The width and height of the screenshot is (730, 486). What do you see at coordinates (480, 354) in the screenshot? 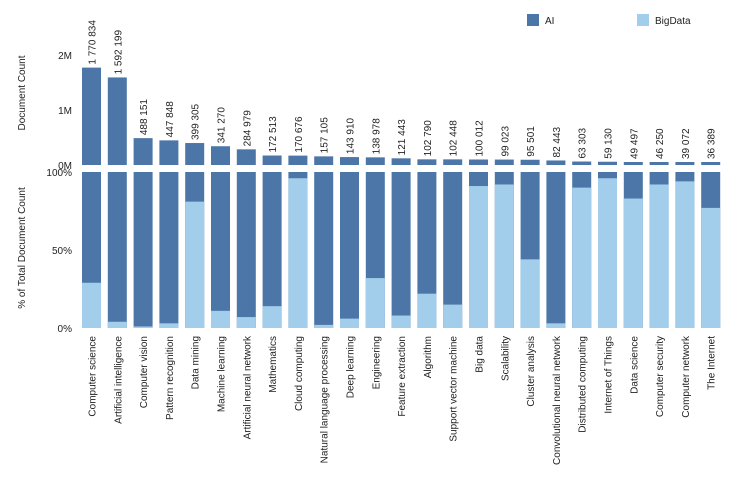
I see `category-label: Big data` at bounding box center [480, 354].